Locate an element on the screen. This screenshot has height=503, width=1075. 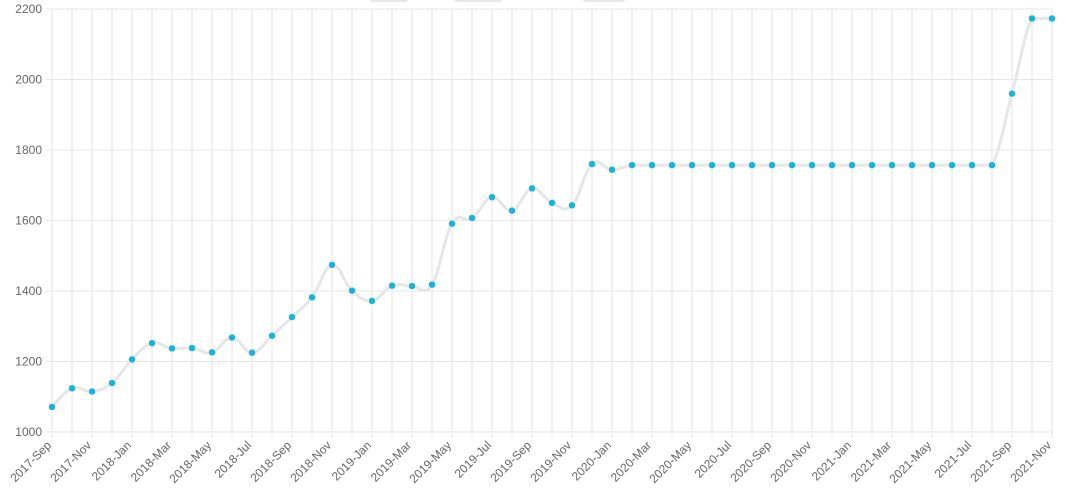
x-tick-label: 2020-Jan is located at coordinates (591, 460).